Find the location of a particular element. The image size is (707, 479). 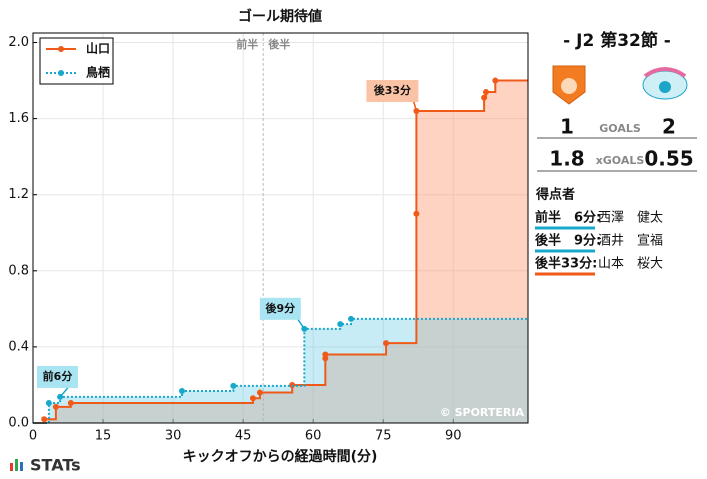

x-tick-label: 15 is located at coordinates (103, 436).